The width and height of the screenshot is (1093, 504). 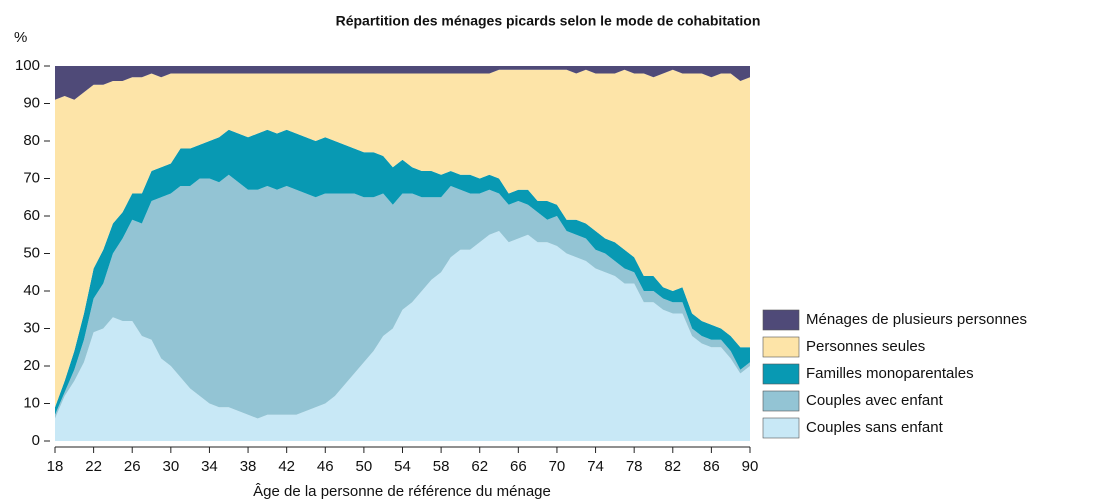 What do you see at coordinates (31, 327) in the screenshot?
I see `y-tick-label: 30` at bounding box center [31, 327].